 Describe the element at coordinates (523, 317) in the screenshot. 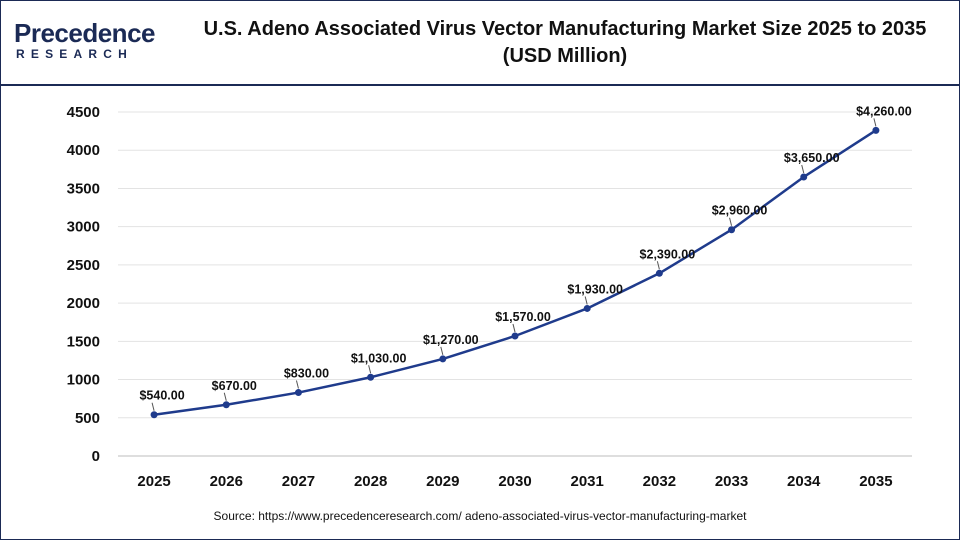

I see `data-label: $1,570.00` at that location.